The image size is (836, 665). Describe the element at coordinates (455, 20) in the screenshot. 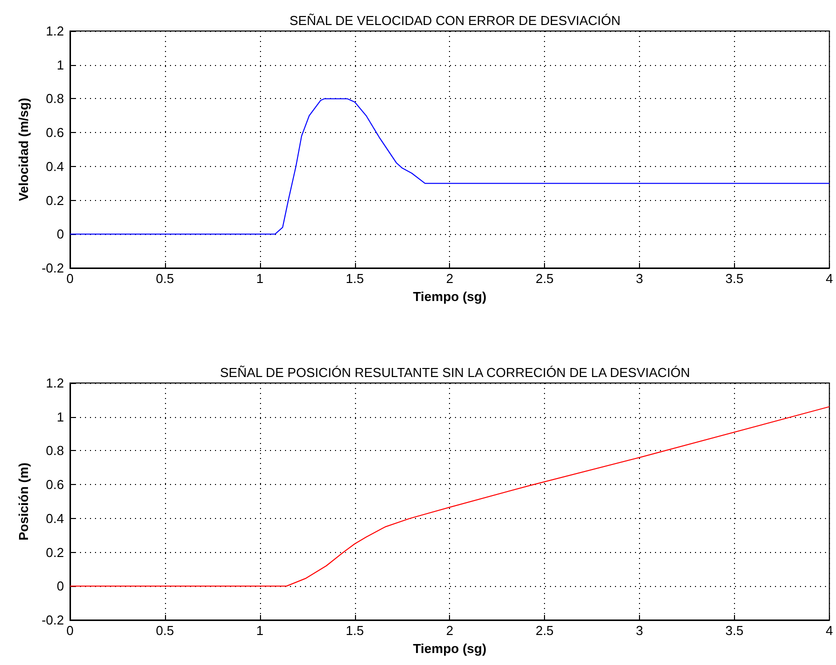

I see `chart-title: SEÑAL DE VELOCIDAD CON ERROR DE DESVIACIÓN` at that location.